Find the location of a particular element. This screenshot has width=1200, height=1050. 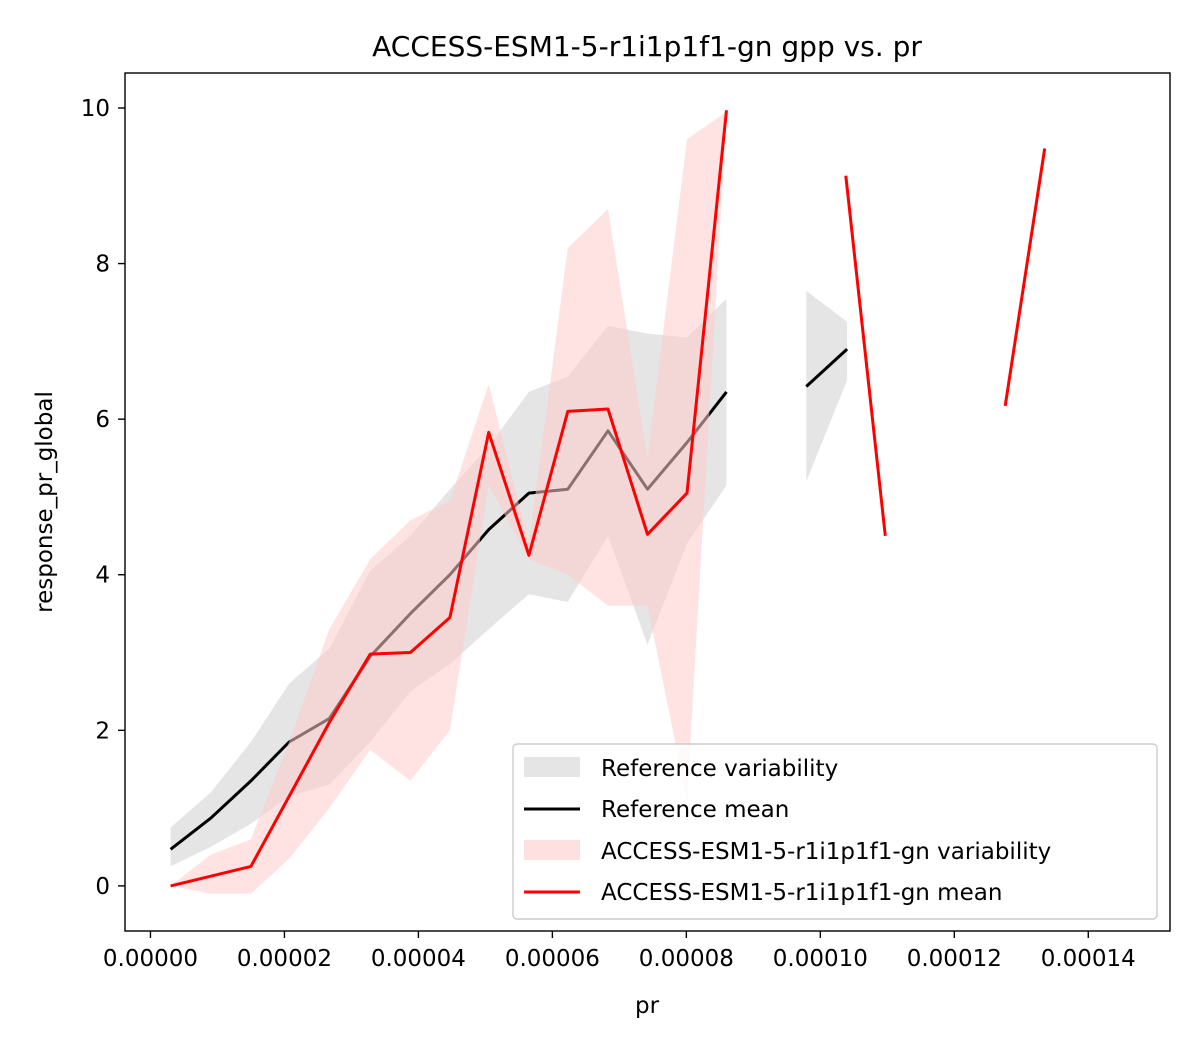

x-axis-label: pr is located at coordinates (647, 1006).